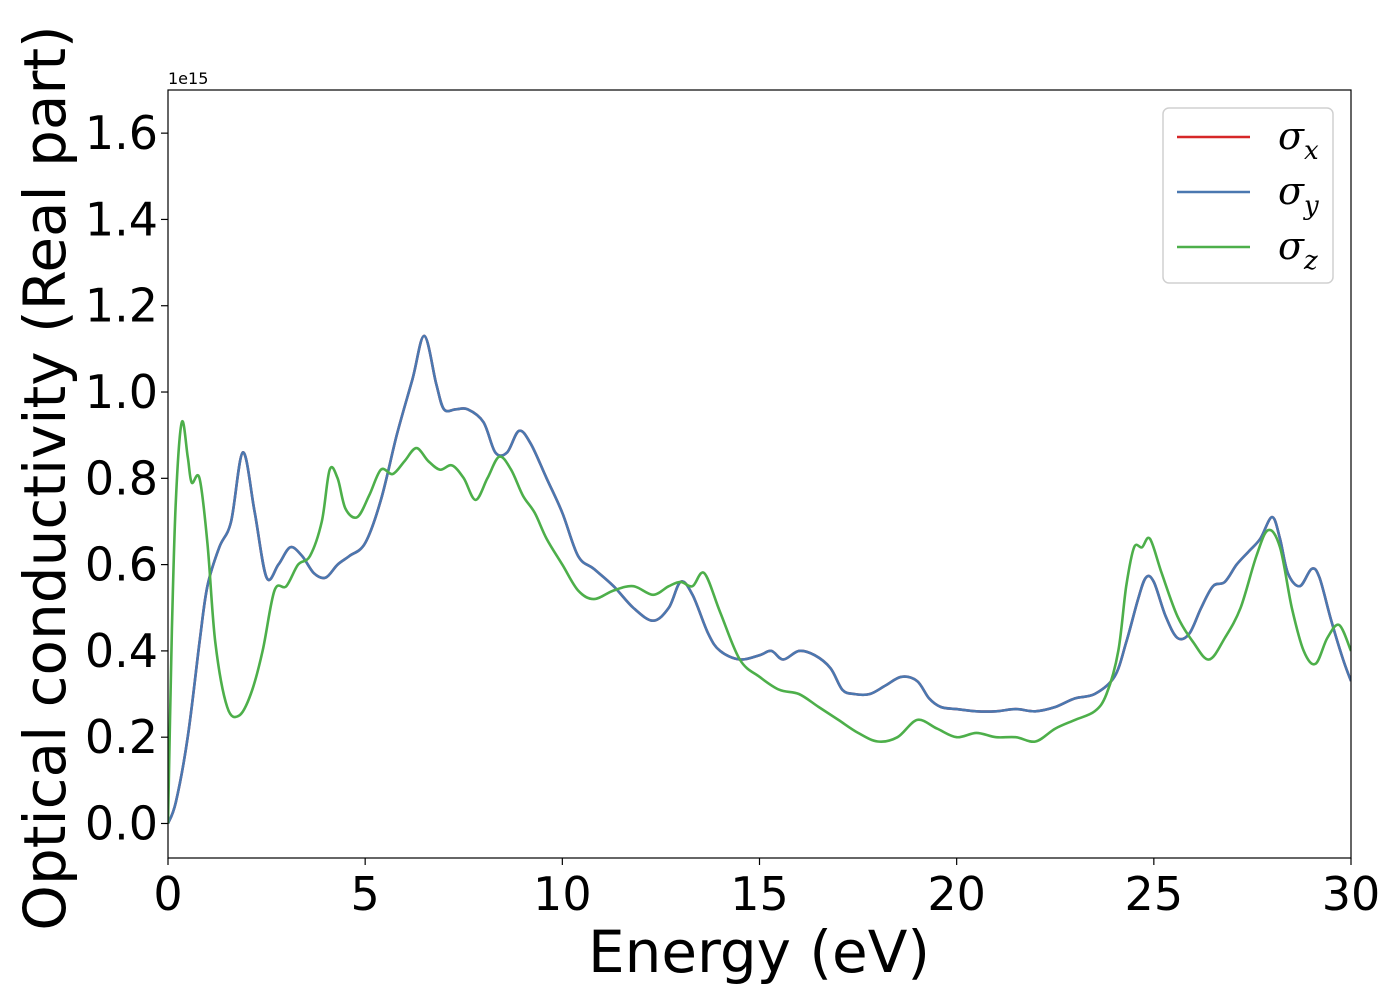 This screenshot has width=1400, height=1000. Describe the element at coordinates (121, 478) in the screenshot. I see `y-tick-label: 0.8` at that location.